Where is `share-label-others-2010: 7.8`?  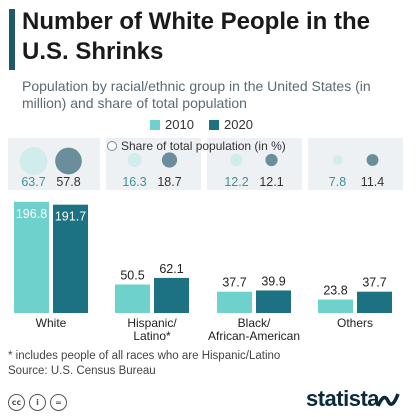 share-label-others-2010: 7.8 is located at coordinates (337, 182).